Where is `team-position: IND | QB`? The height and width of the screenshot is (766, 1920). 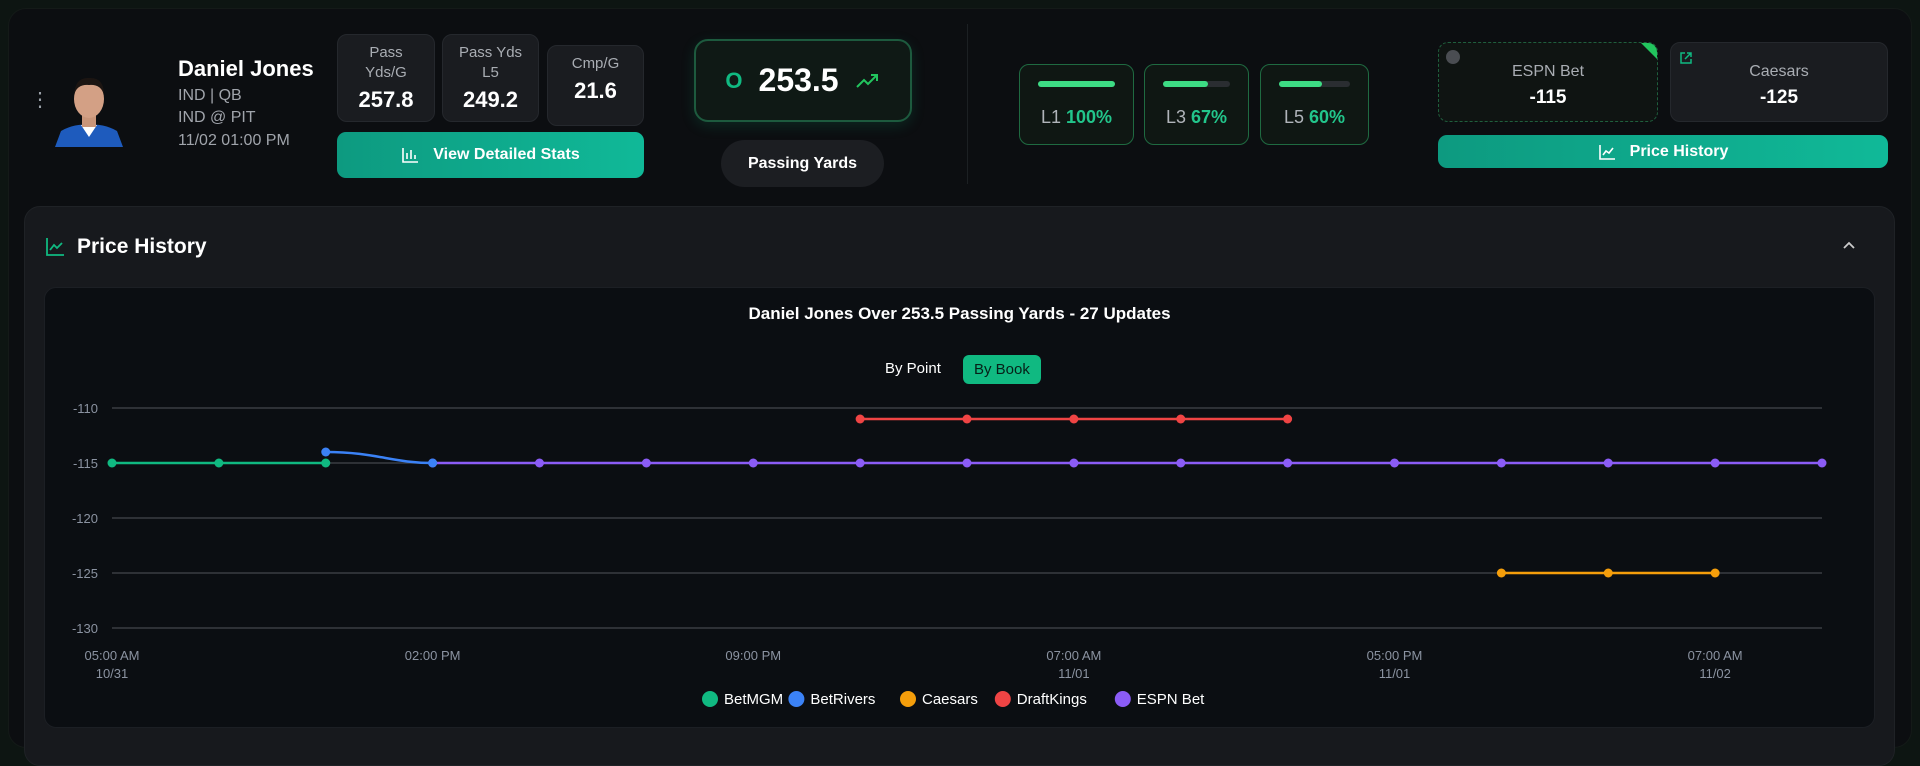
team-position: IND | QB is located at coordinates (210, 95).